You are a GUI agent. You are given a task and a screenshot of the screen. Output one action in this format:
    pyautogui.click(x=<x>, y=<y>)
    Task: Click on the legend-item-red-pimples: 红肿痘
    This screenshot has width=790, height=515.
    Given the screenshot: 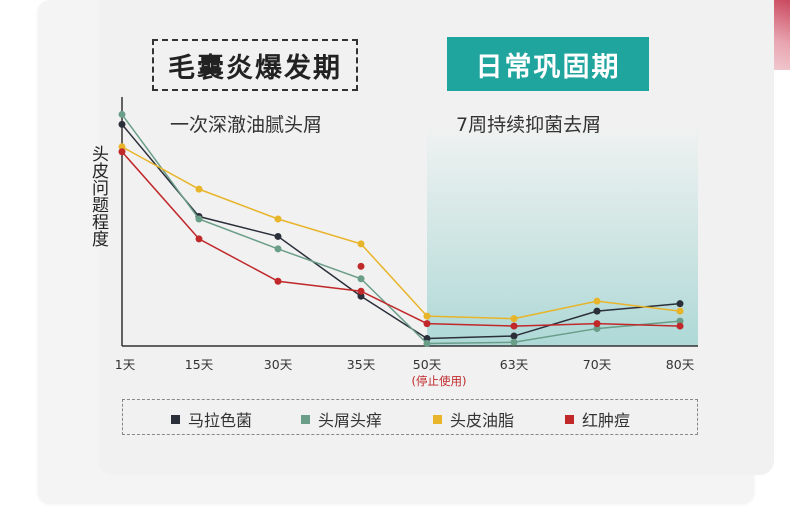 What is the action you would take?
    pyautogui.click(x=597, y=419)
    